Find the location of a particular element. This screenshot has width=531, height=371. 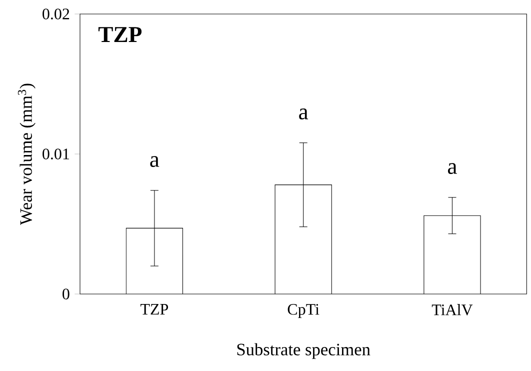

x-tick-label: TiAlV is located at coordinates (452, 310).